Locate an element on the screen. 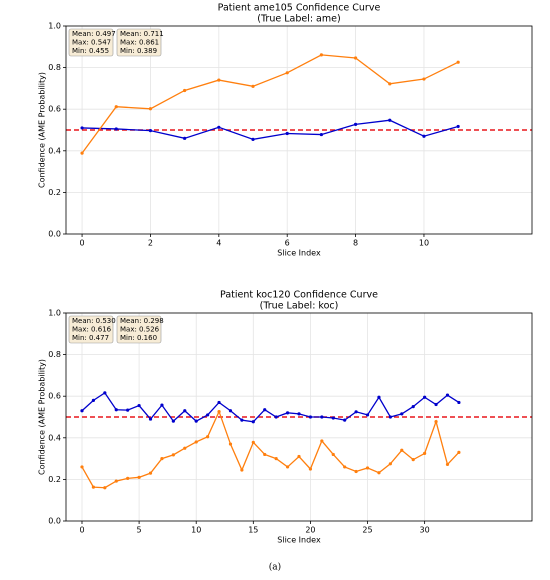  stats-text: Min: 0.389 is located at coordinates (138, 51).